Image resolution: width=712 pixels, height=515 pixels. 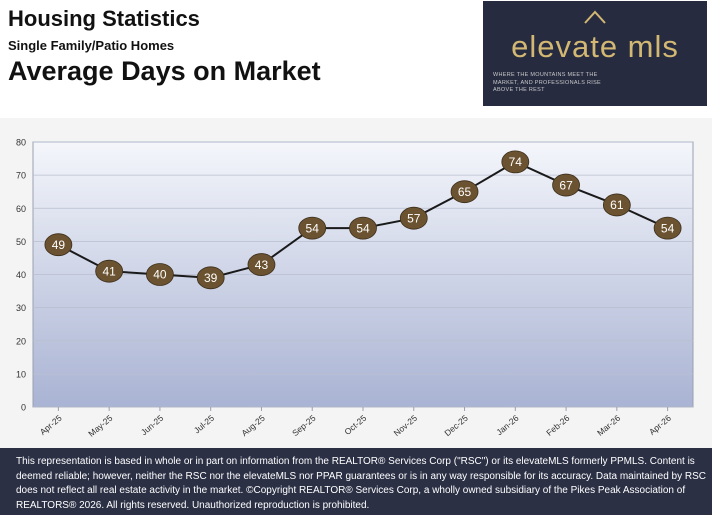 What do you see at coordinates (204, 424) in the screenshot?
I see `x-tick-label: Jul-25` at bounding box center [204, 424].